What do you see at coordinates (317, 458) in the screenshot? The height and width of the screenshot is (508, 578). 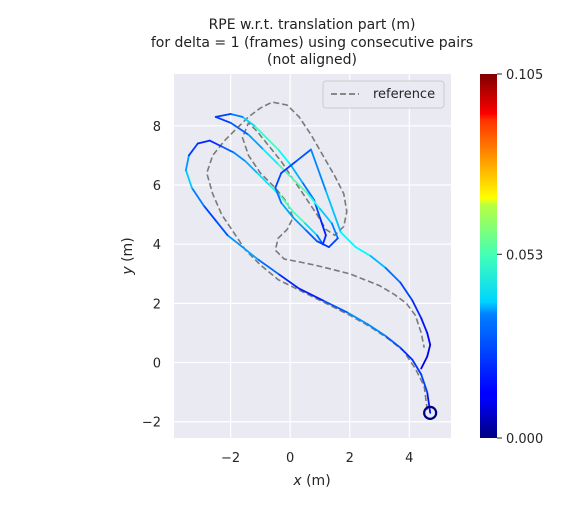 I see `x-tick-labels: −2 0 2 4` at bounding box center [317, 458].